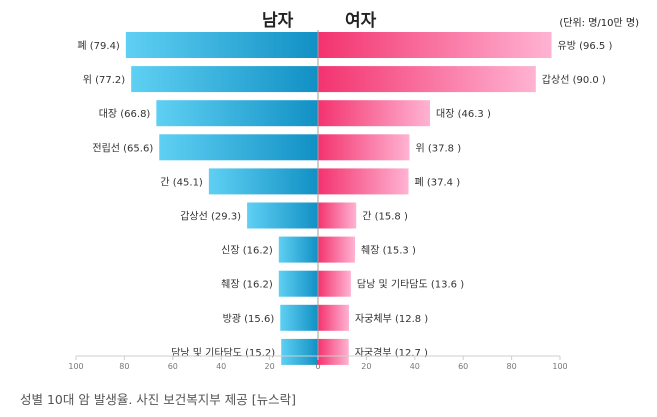 The width and height of the screenshot is (657, 417). What do you see at coordinates (463, 114) in the screenshot?
I see `female-bar-label: 대장 (46.3 )` at bounding box center [463, 114].